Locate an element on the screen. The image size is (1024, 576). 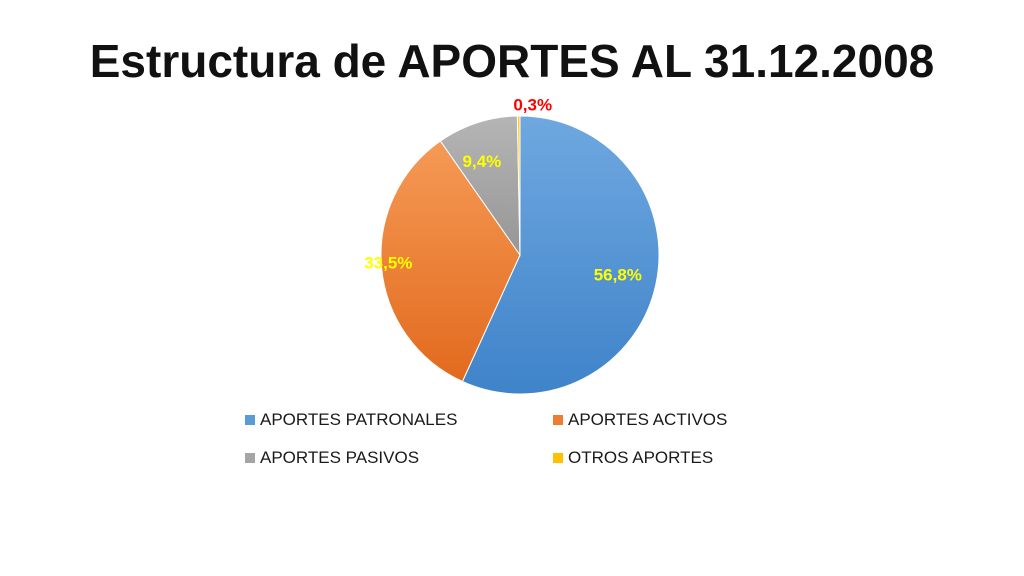
pie-data-labels: 56,8% 33,5% 9,4% 0,3% is located at coordinates (503, 189).